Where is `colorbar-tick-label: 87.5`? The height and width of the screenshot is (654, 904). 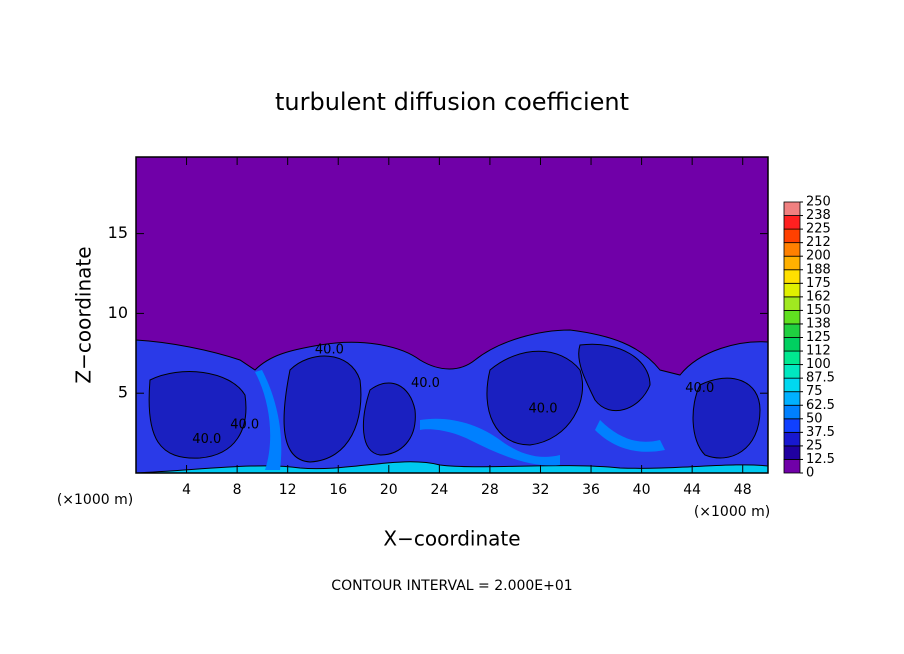
colorbar-tick-label: 87.5 is located at coordinates (820, 378).